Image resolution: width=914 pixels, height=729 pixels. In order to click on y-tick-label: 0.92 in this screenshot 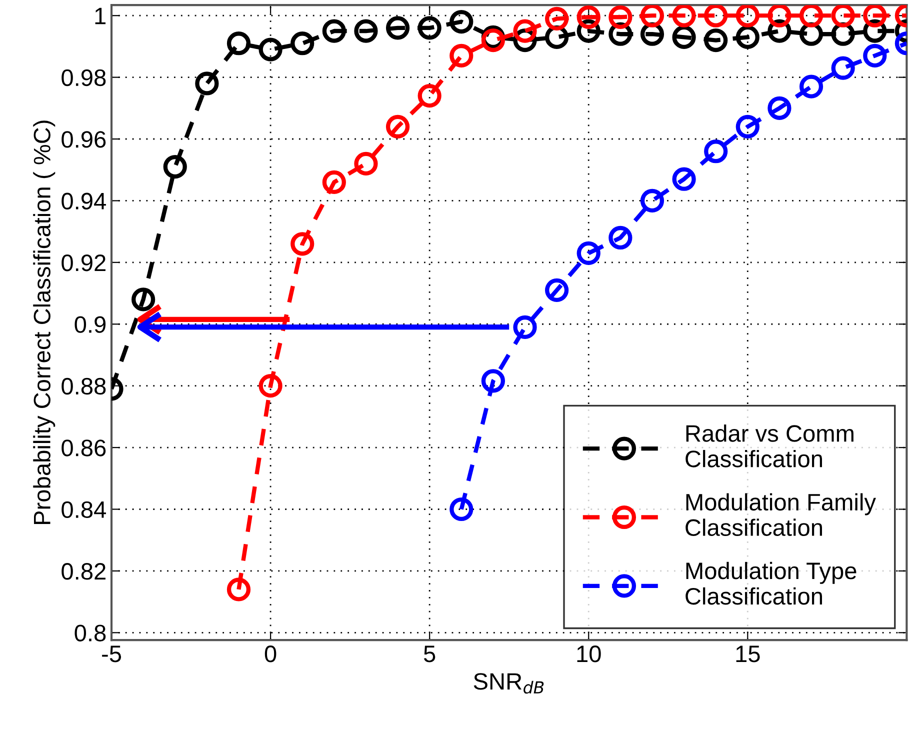, I will do `click(84, 263)`.